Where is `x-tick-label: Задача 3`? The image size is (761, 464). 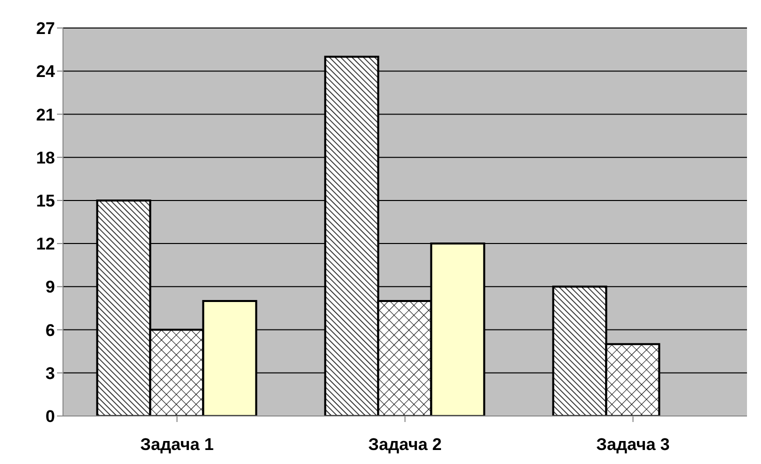
x-tick-label: Задача 3 is located at coordinates (633, 444).